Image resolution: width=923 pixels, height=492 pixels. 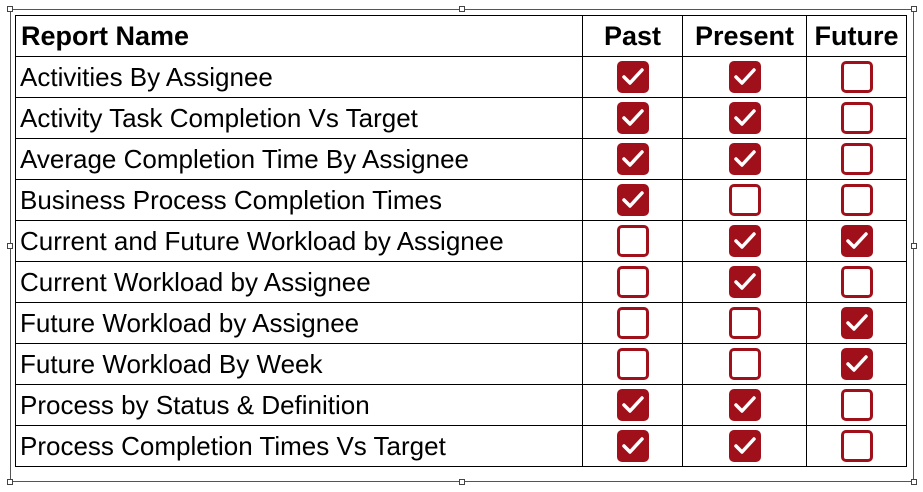 I want to click on report-name-cell: Future Workload by Assignee, so click(x=299, y=323).